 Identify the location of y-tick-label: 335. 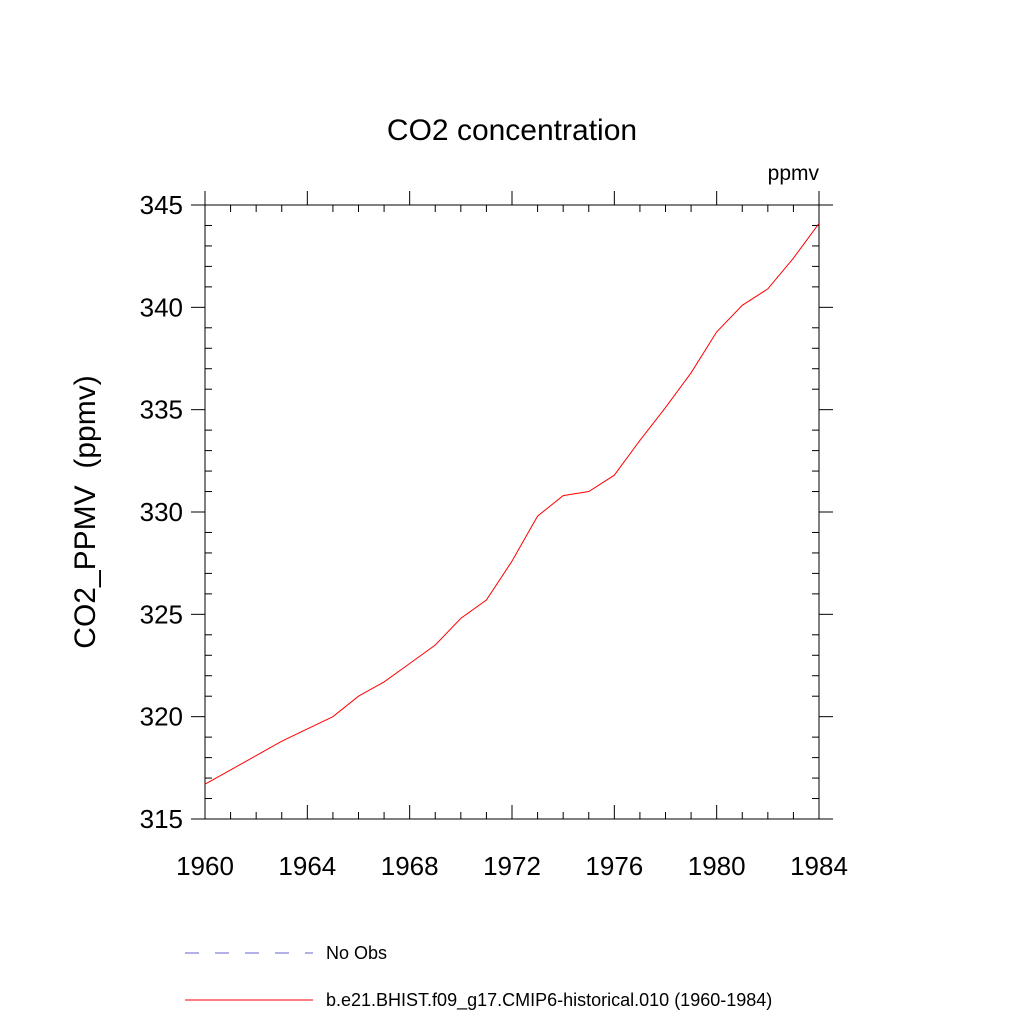
(161, 410).